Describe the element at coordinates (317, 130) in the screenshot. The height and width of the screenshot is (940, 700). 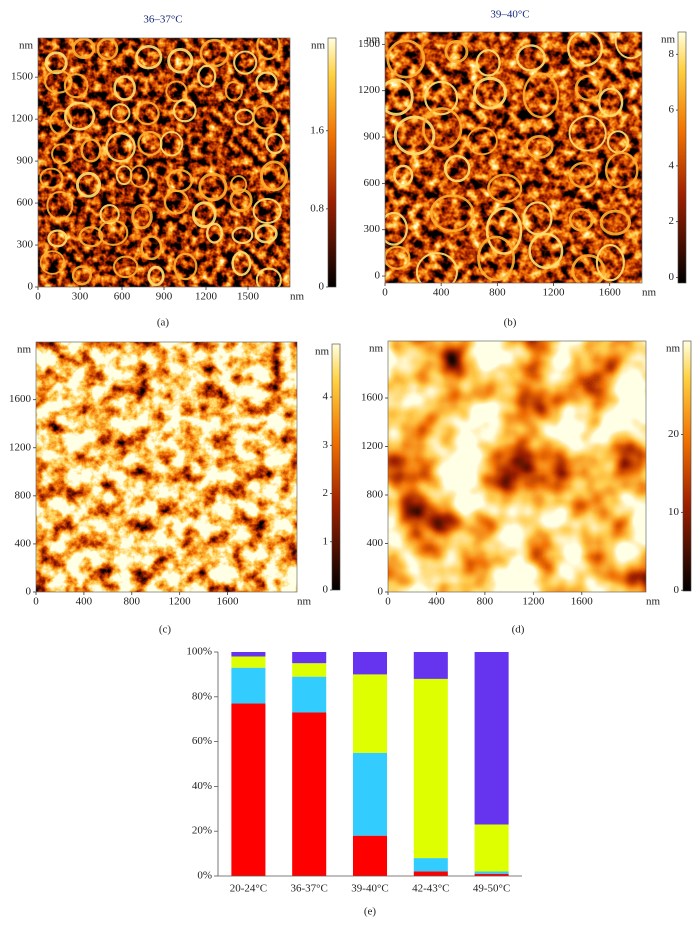
I see `colorbar-tick-label: 1.6` at that location.